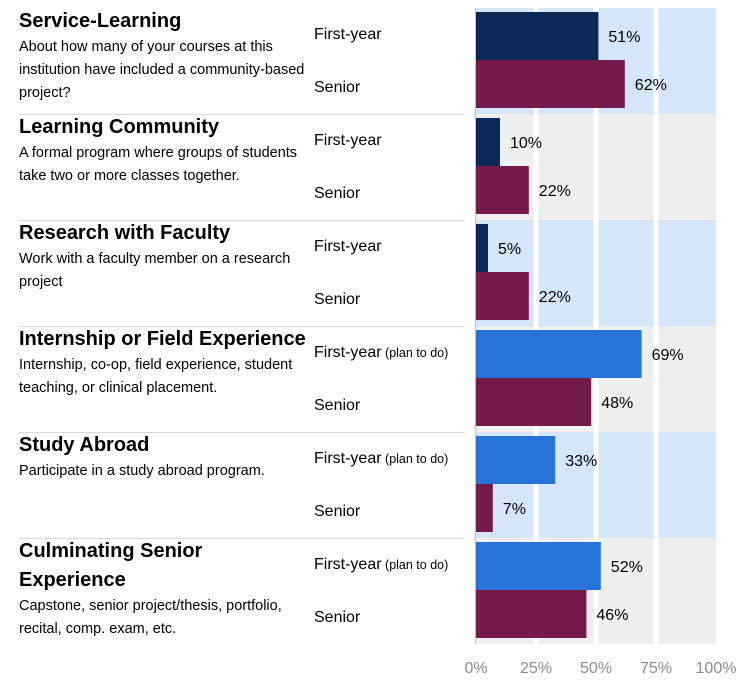 The image size is (745, 681). What do you see at coordinates (125, 233) in the screenshot?
I see `item-title: Research with Faculty` at bounding box center [125, 233].